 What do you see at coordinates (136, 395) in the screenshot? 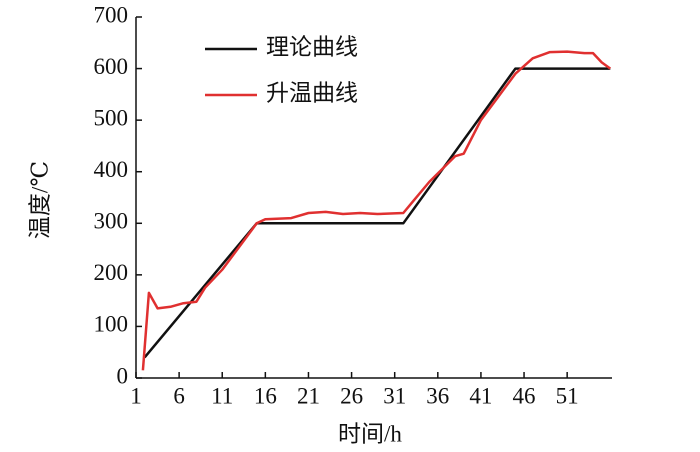
I see `x-tick-label: 1` at bounding box center [136, 395].